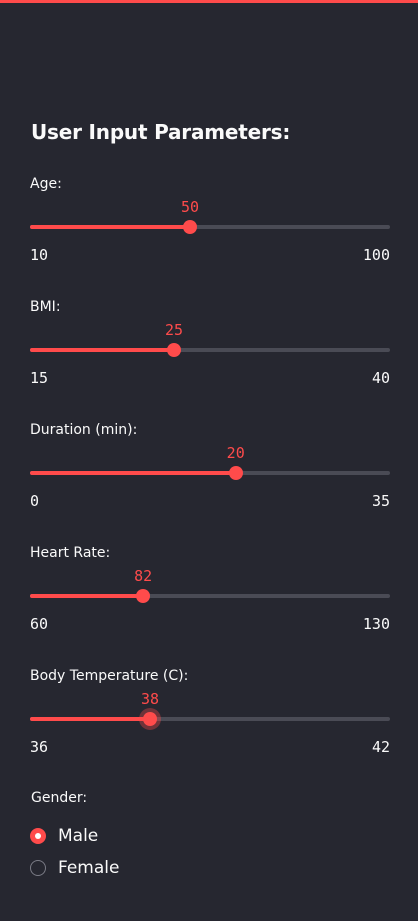  I want to click on slider-duration: Duration (min): 20 0 35, so click(210, 472).